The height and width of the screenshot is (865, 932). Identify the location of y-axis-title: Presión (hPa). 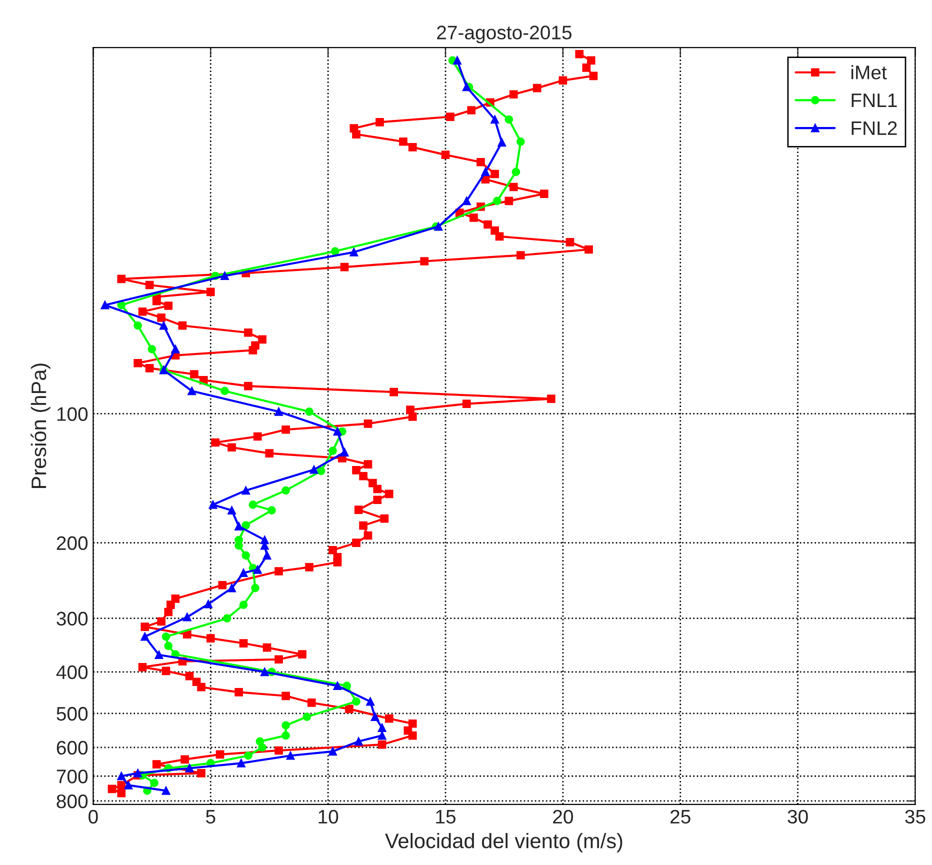
(40, 426).